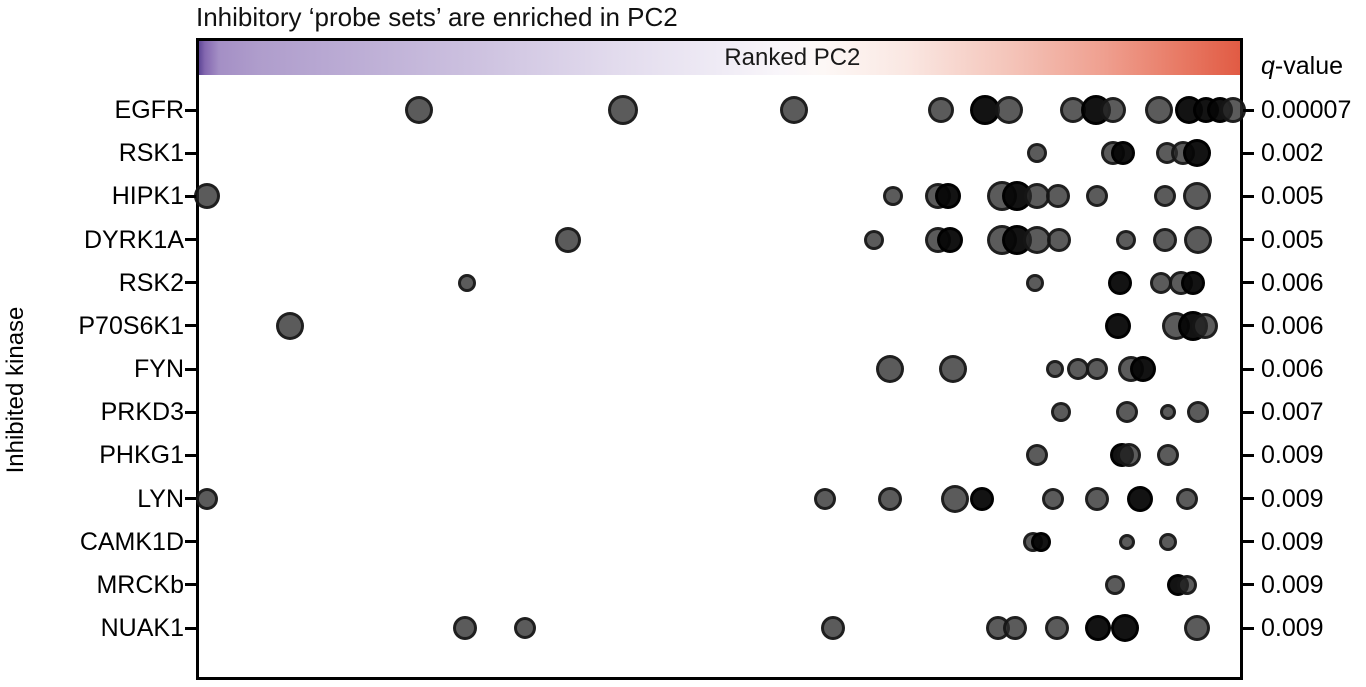  Describe the element at coordinates (1268, 66) in the screenshot. I see `q-value-header-italic: q` at that location.